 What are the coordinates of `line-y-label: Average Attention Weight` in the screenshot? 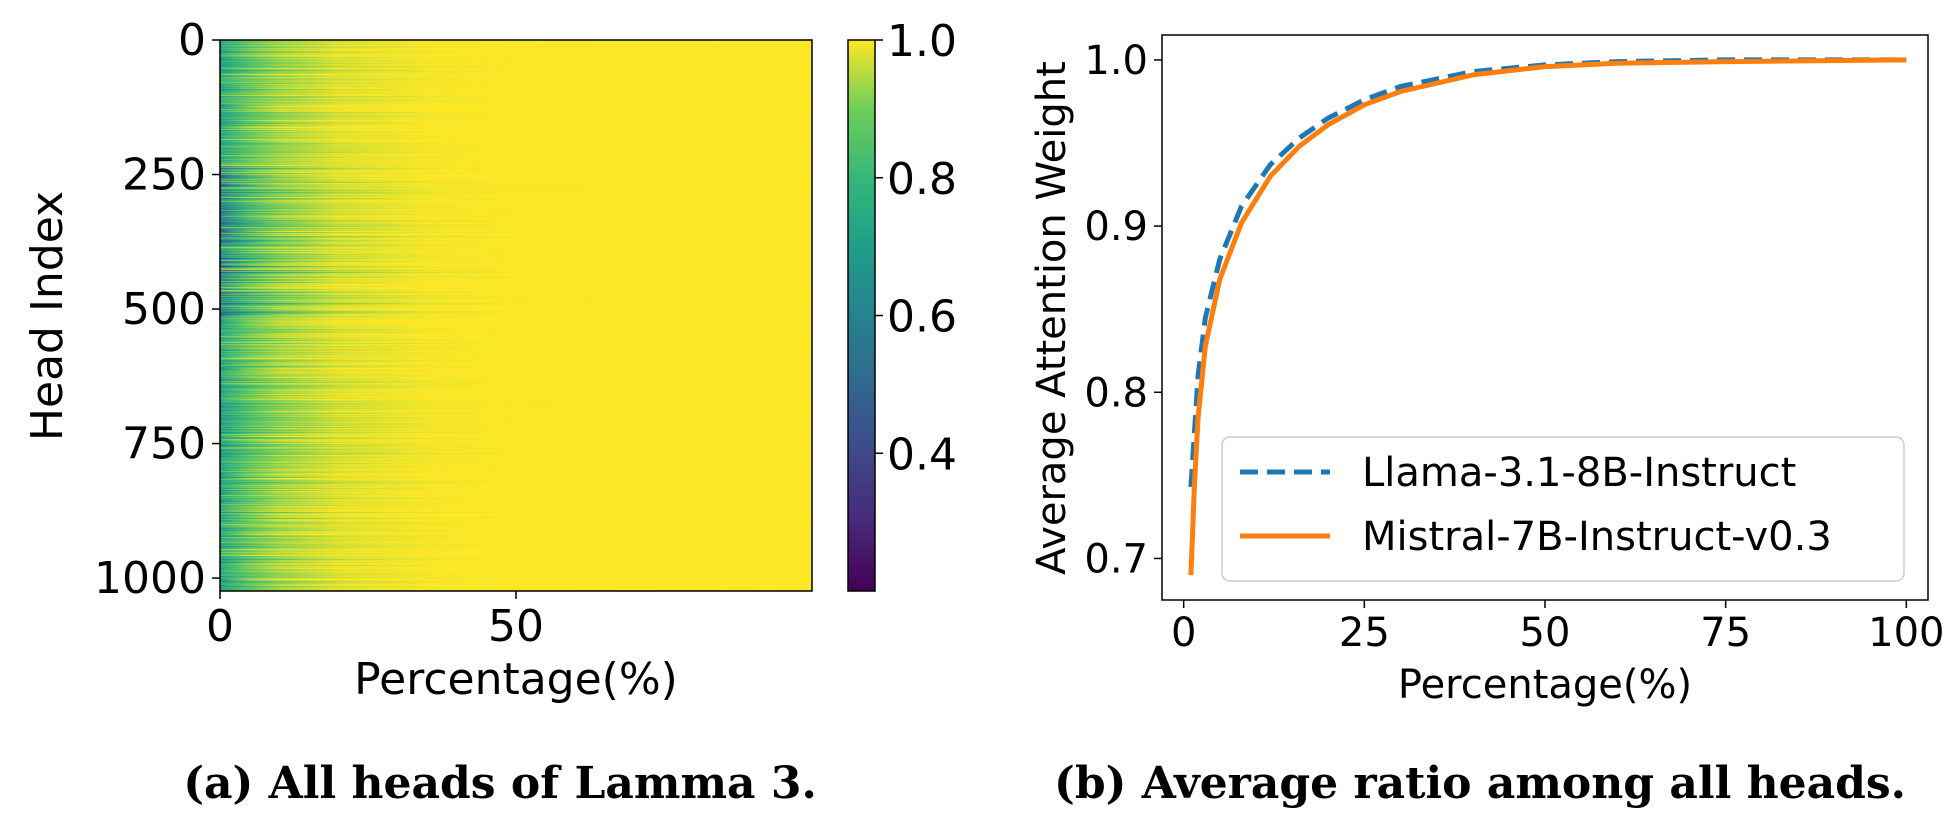 It's located at (1052, 318).